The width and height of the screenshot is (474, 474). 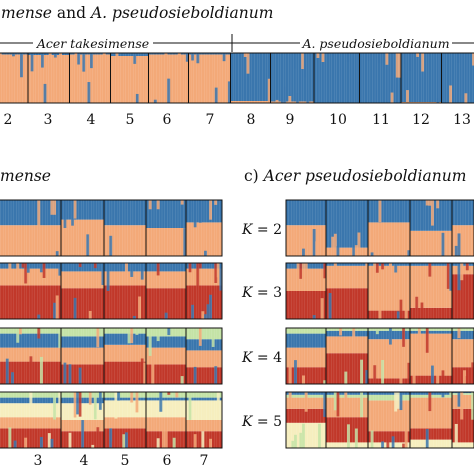 I want to click on panel-b-row-k4-frame, so click(x=111, y=356).